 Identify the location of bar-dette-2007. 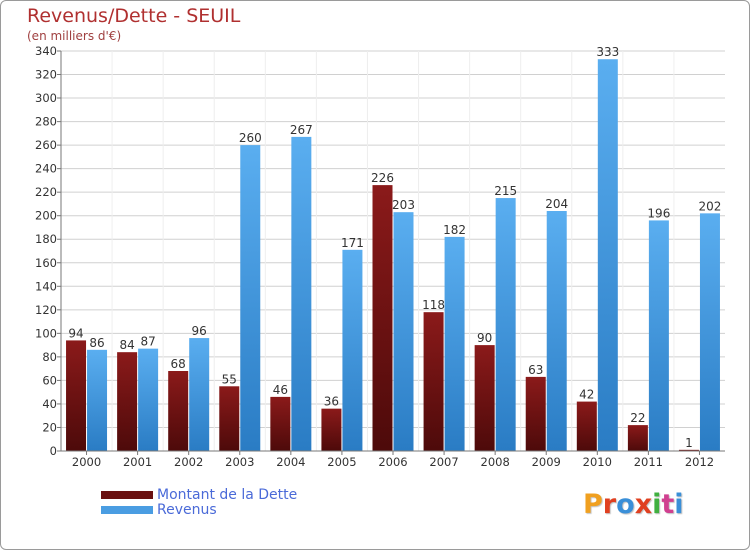
(433, 381).